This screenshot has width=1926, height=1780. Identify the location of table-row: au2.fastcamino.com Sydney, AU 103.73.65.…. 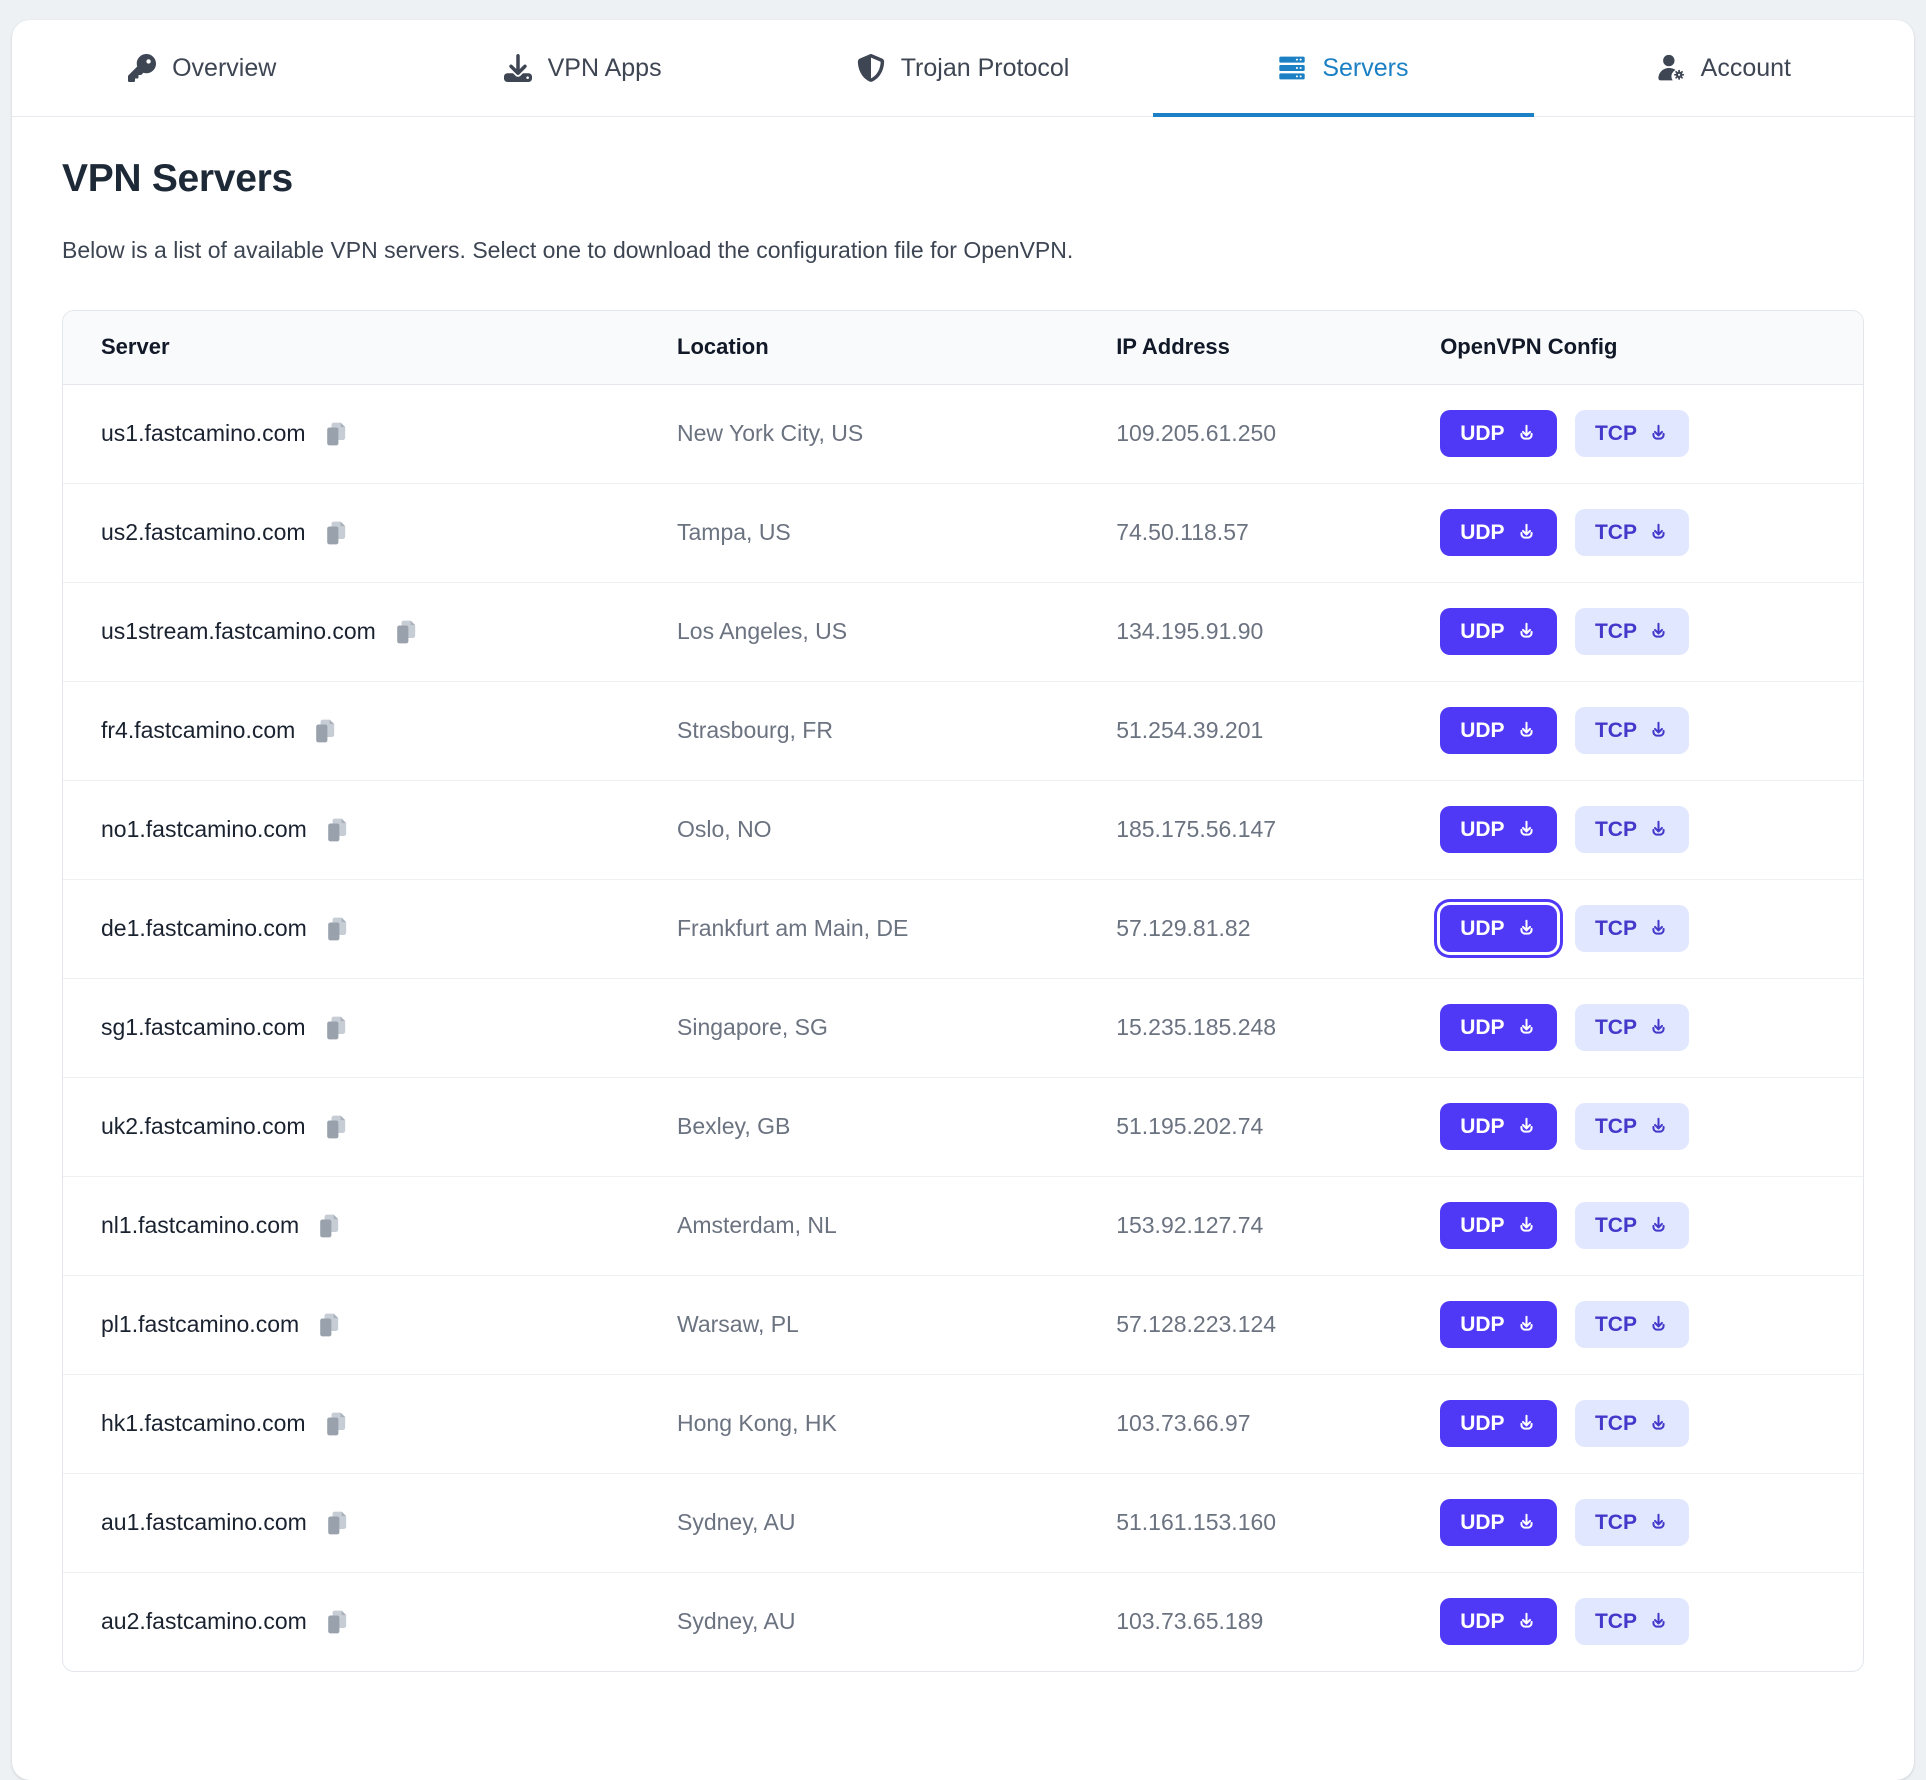
(963, 1621).